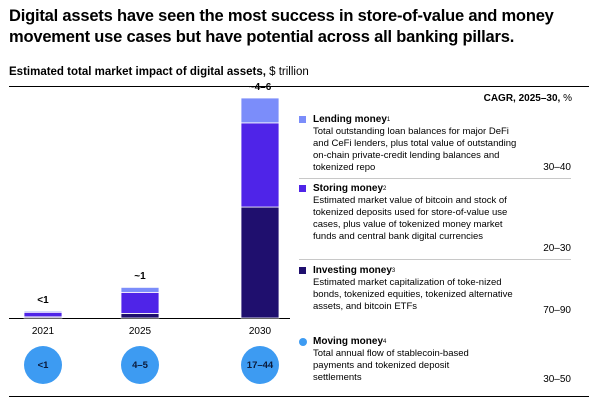 This screenshot has height=416, width=598. I want to click on bar-total-label: ~1, so click(140, 277).